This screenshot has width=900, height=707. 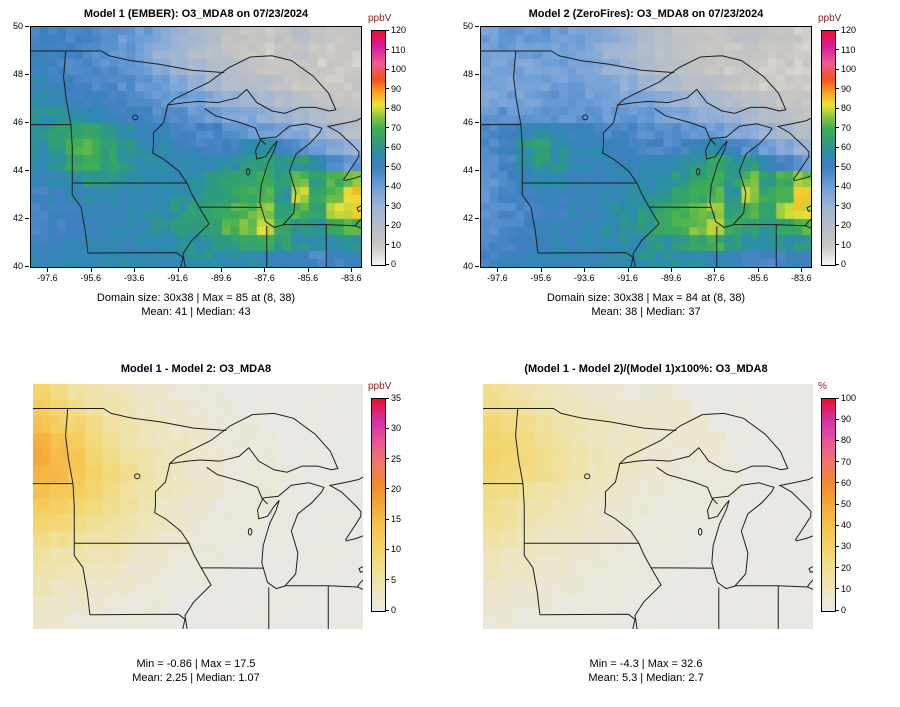 I want to click on colorbar-tick-label: 50, so click(x=396, y=166).